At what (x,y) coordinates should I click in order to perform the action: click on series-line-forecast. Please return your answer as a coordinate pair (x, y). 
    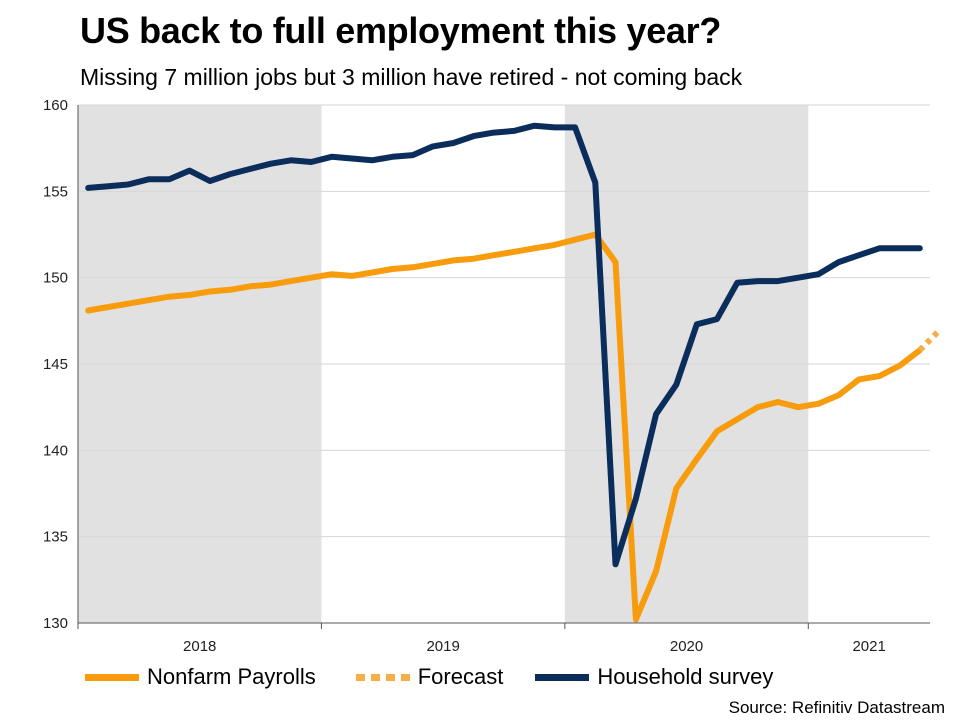
    Looking at the image, I should click on (930, 340).